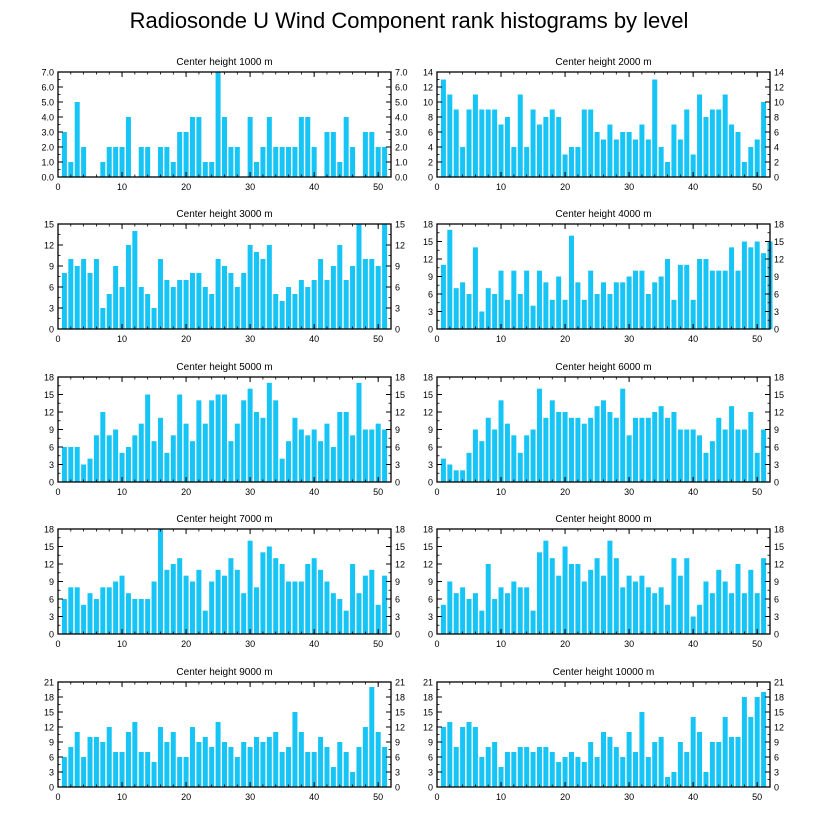  I want to click on y-tick-label: 18, so click(400, 698).